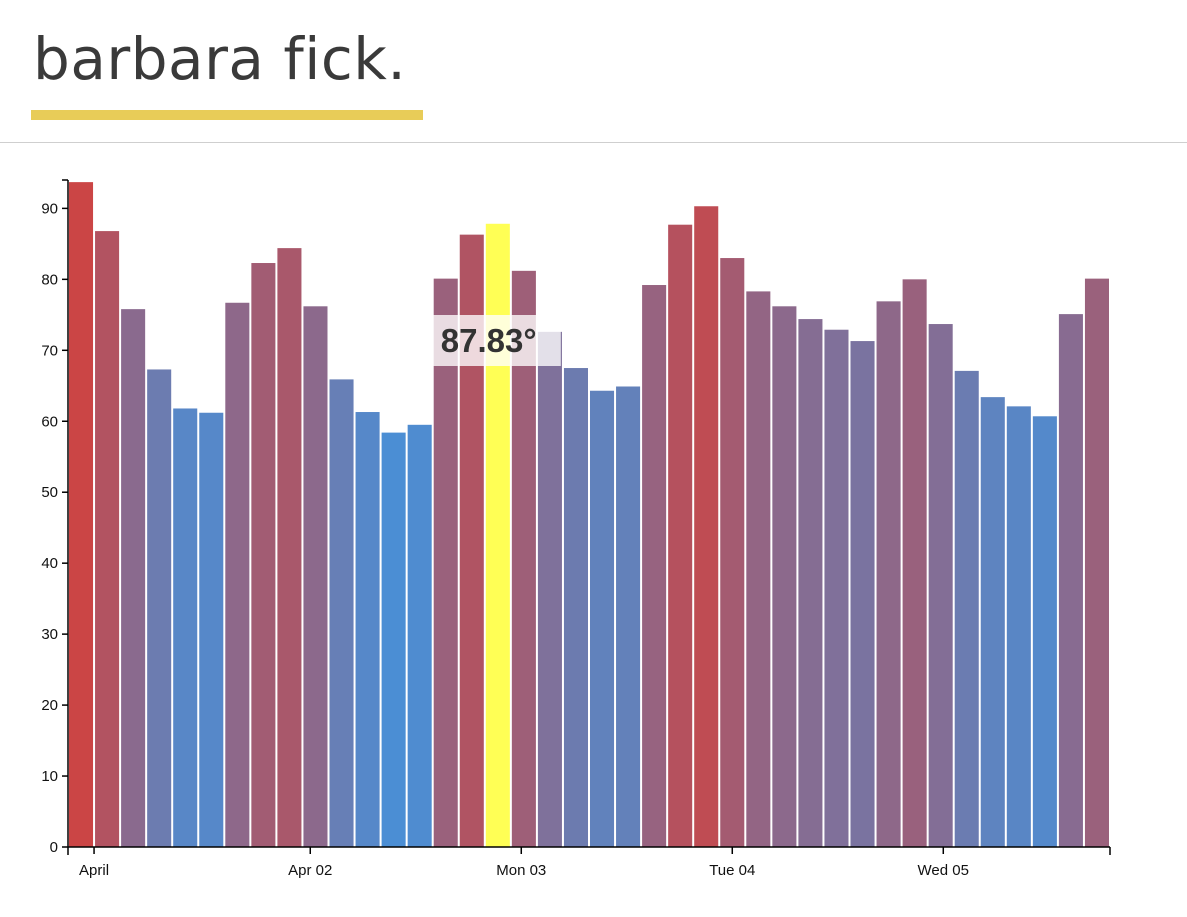 Image resolution: width=1187 pixels, height=917 pixels. What do you see at coordinates (220, 59) in the screenshot?
I see `brand-title: barbara fick.` at bounding box center [220, 59].